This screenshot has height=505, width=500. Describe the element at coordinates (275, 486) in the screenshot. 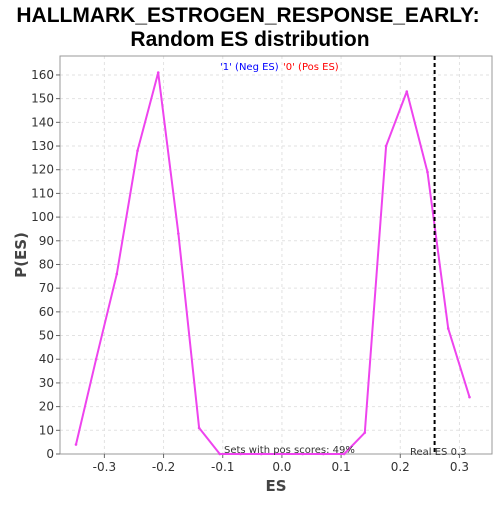

I see `x-axis-label: ES` at that location.